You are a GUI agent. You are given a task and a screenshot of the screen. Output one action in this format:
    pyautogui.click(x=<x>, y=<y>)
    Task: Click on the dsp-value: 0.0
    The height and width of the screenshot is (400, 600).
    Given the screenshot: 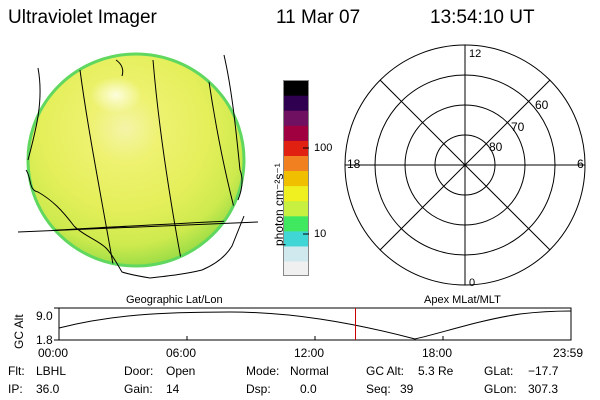 What is the action you would take?
    pyautogui.click(x=308, y=389)
    